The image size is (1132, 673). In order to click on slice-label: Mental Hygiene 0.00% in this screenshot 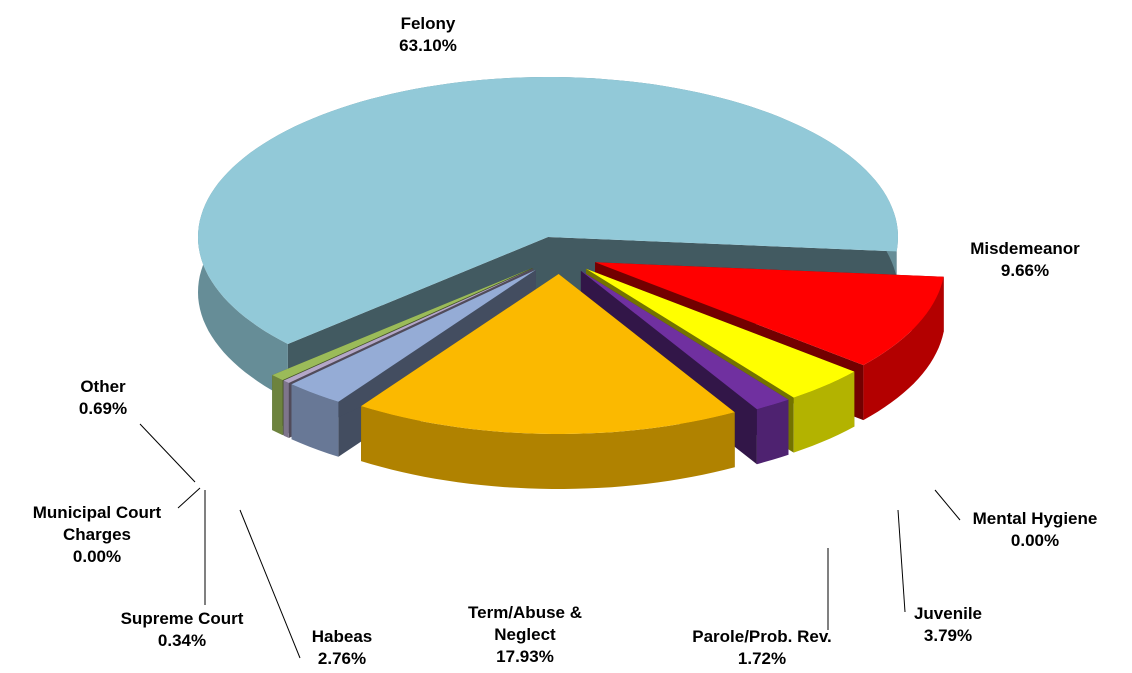, I will do `click(1035, 530)`.